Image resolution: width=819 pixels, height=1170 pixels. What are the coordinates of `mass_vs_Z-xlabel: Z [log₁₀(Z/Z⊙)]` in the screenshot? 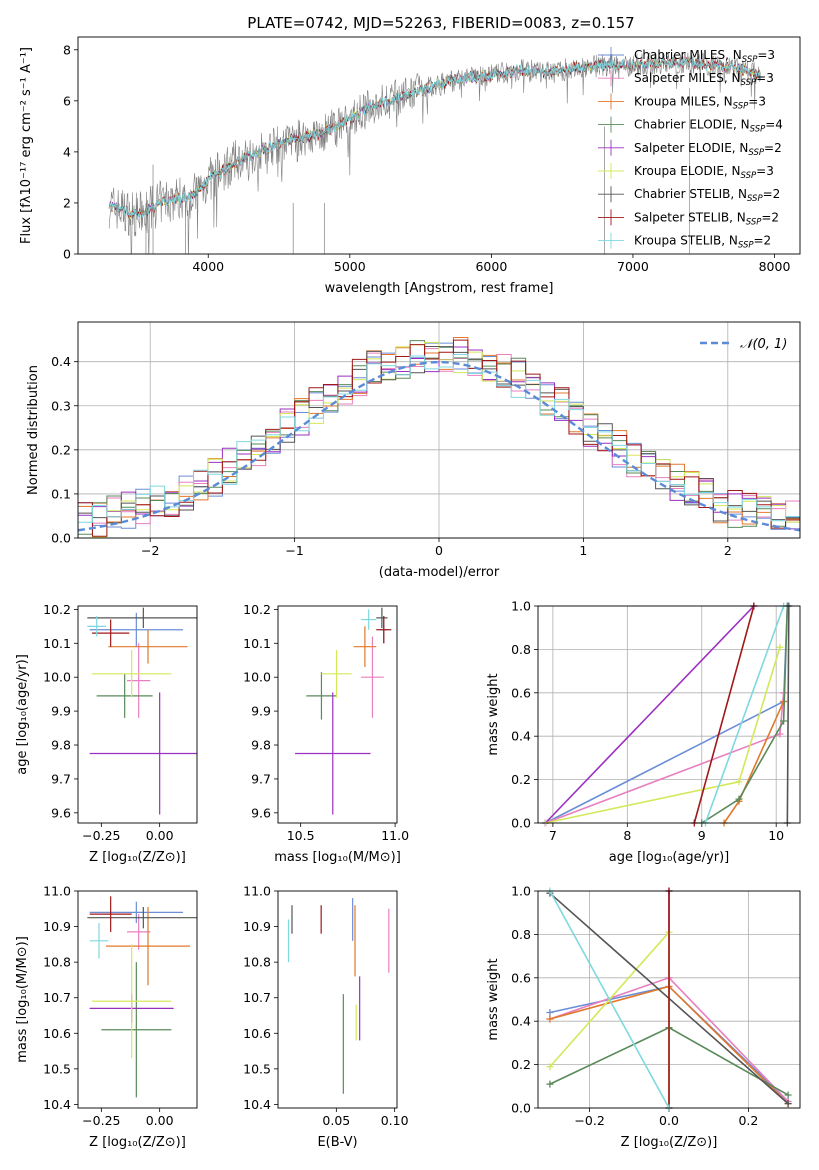 It's located at (137, 1142).